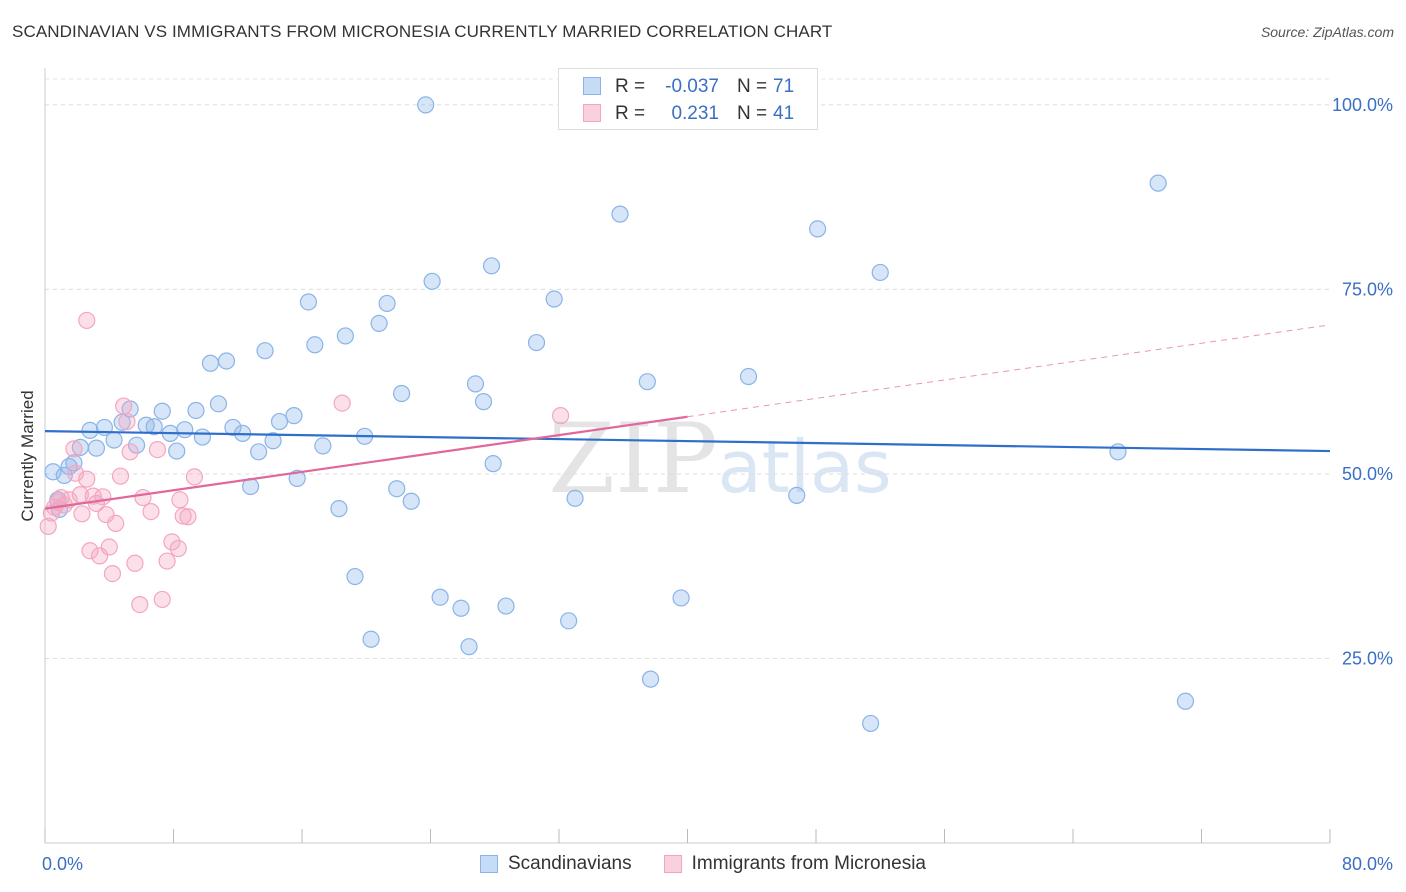  I want to click on stats-legend: R = -0.037 N = 71 R = 0.231 N = 41, so click(688, 99).